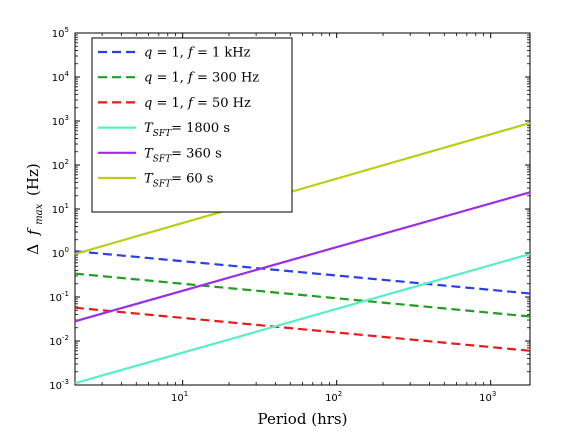  What do you see at coordinates (60, 121) in the screenshot?
I see `y-tick-label: 10³` at bounding box center [60, 121].